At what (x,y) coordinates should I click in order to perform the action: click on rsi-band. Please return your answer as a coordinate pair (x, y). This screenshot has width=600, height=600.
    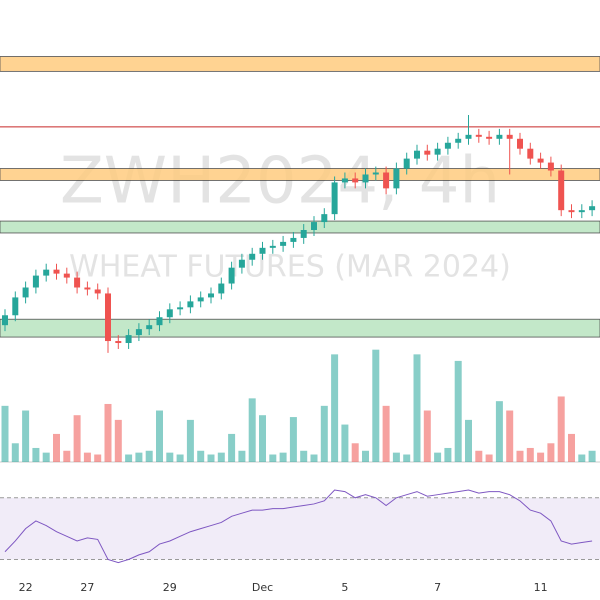
    Looking at the image, I should click on (300, 528).